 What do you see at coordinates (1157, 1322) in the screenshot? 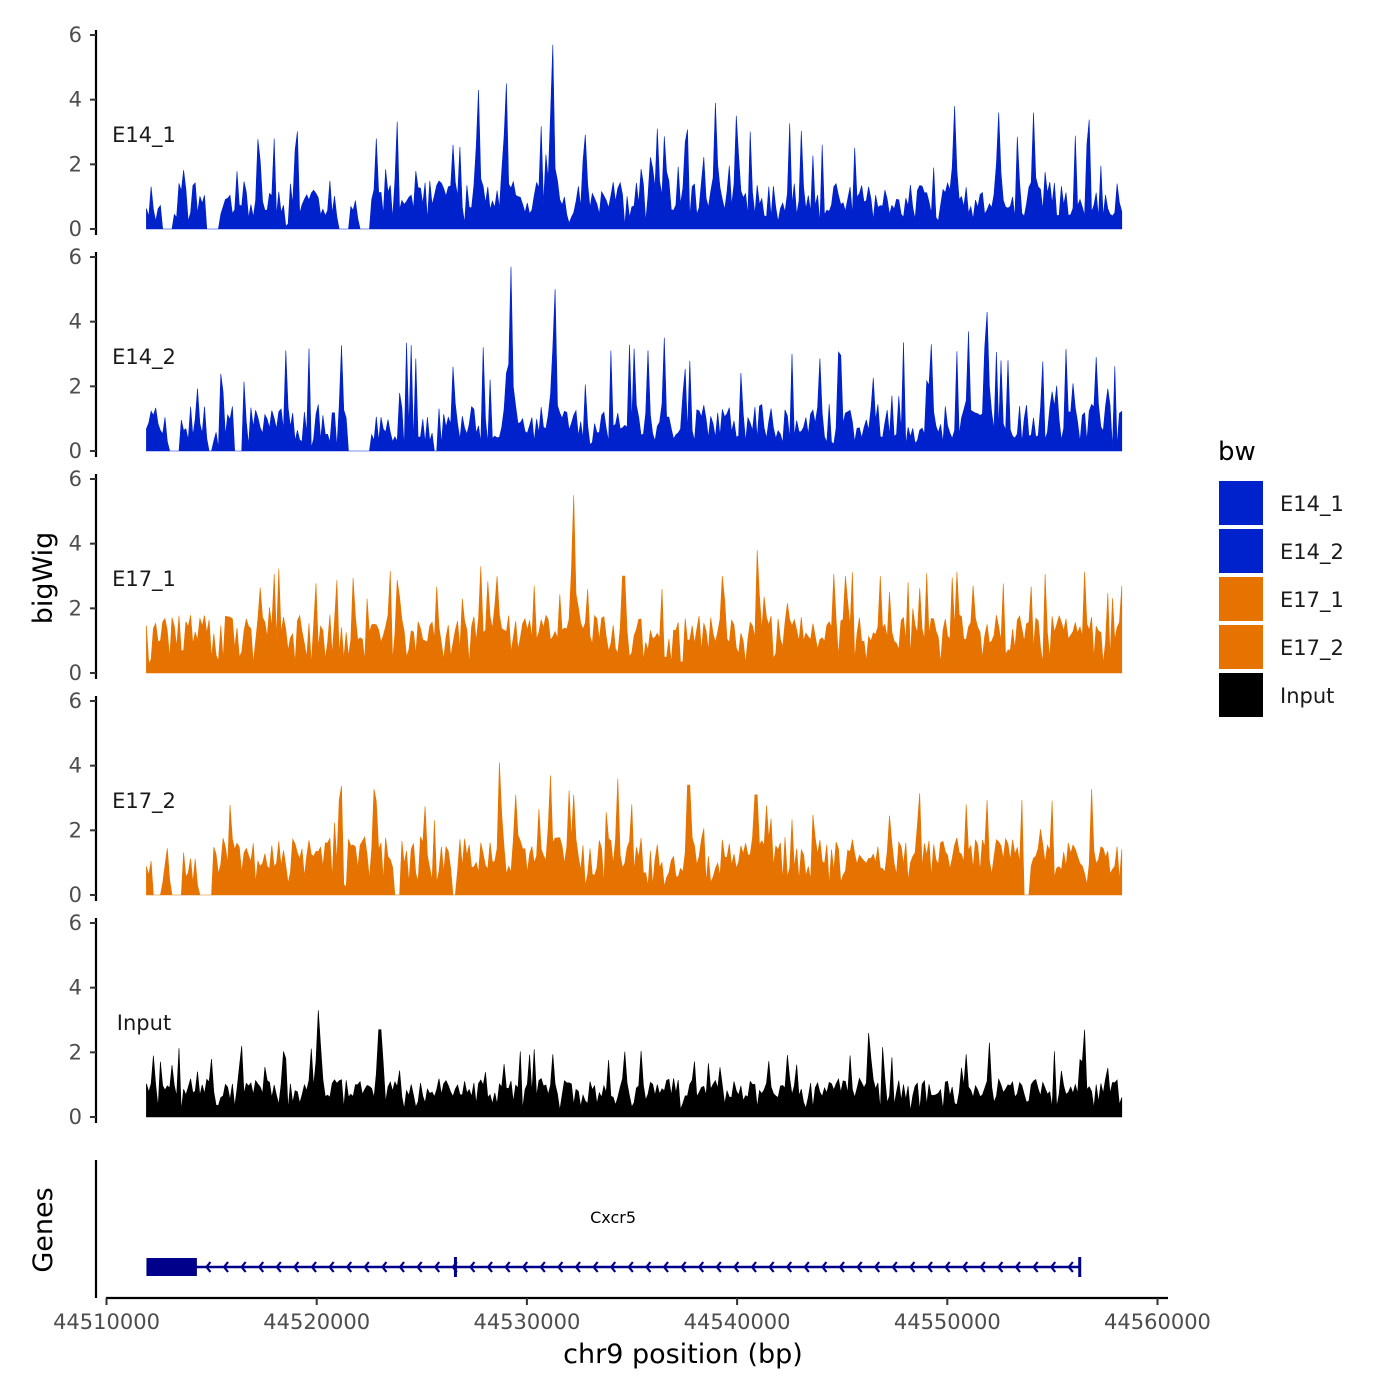
I see `x-tick-label: 44560000` at bounding box center [1157, 1322].